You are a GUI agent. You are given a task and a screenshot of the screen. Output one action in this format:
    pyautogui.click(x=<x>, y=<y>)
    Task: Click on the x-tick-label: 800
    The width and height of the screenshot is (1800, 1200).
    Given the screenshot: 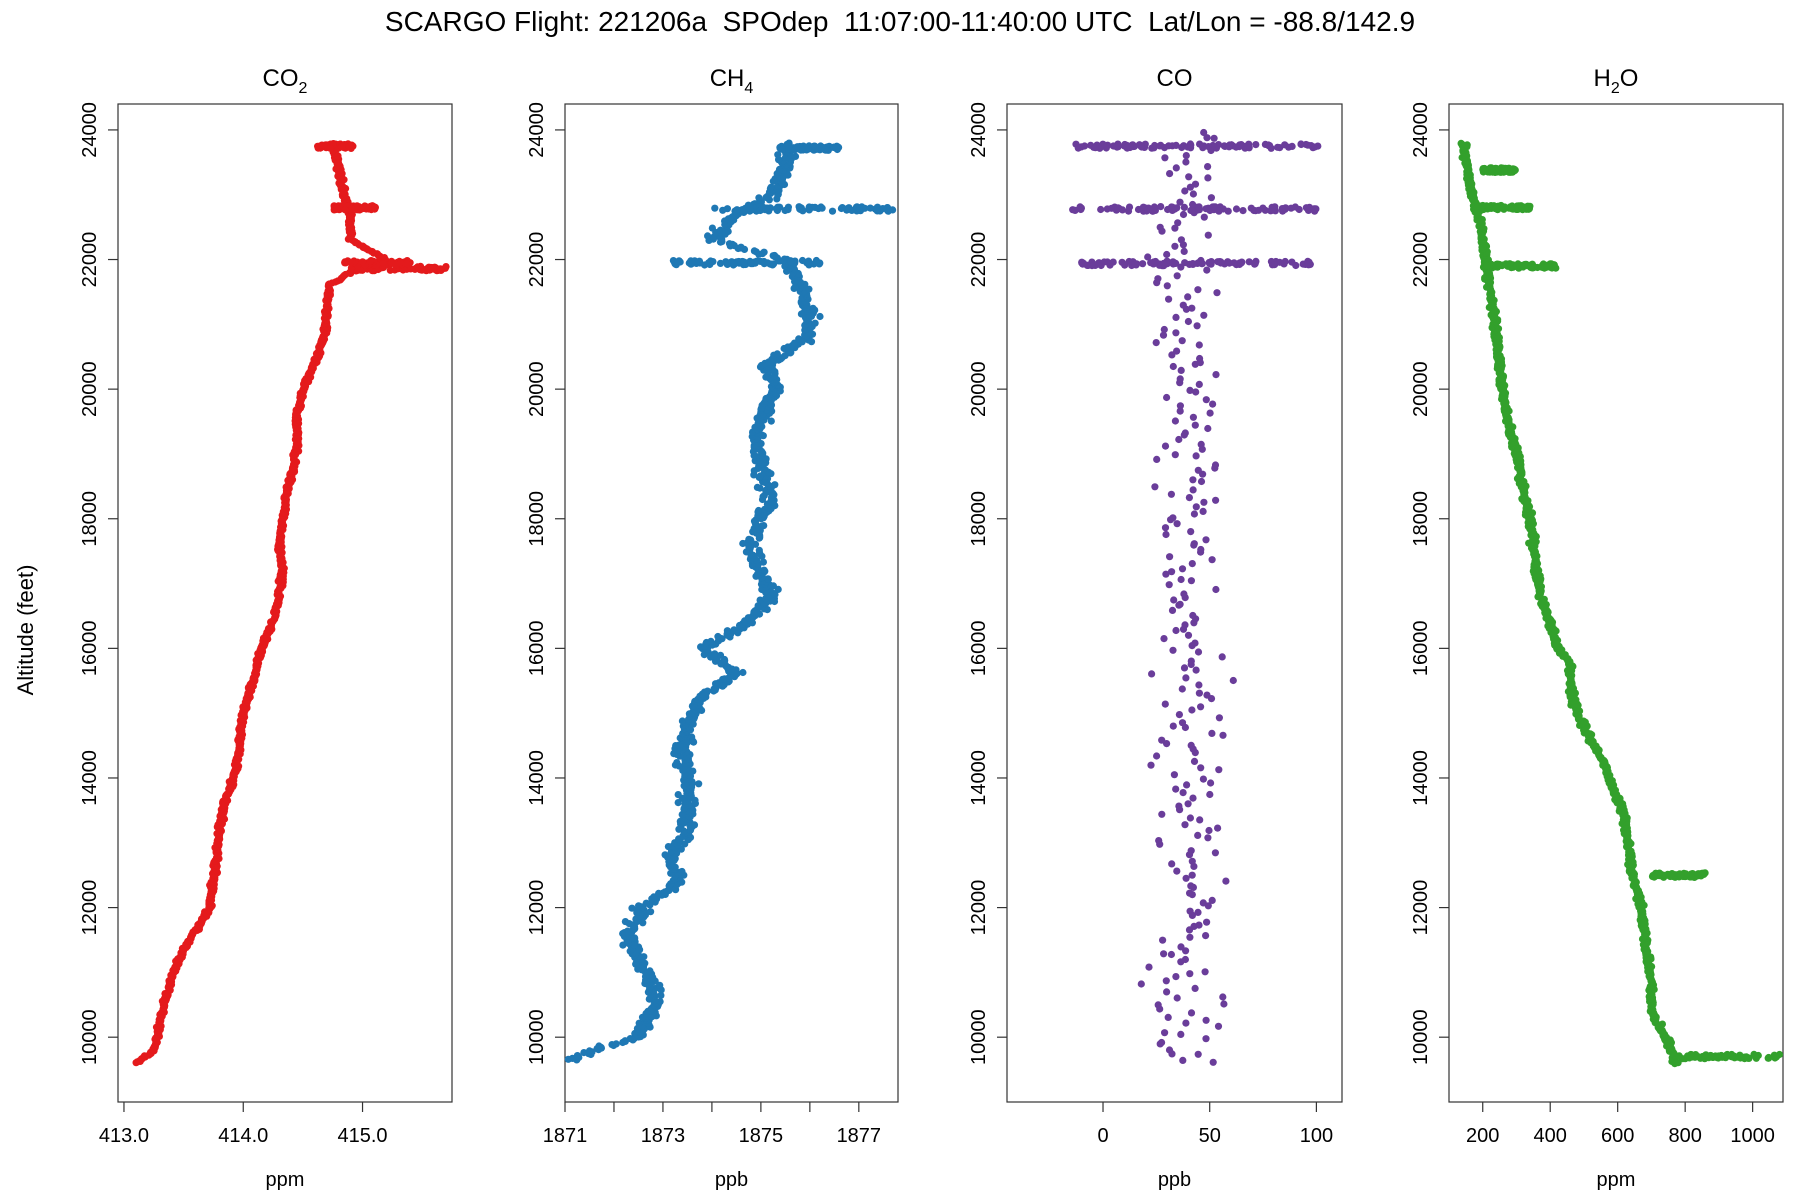 What is the action you would take?
    pyautogui.click(x=1684, y=1136)
    